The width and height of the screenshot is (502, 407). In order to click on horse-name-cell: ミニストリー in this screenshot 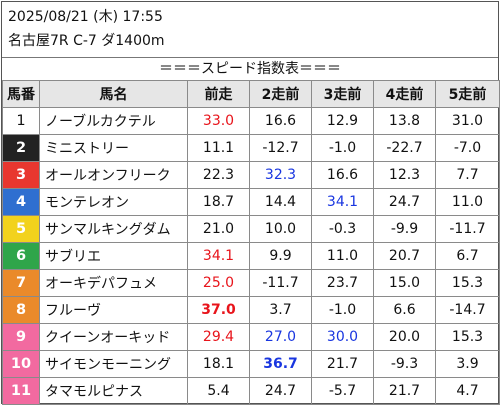, I will do `click(113, 148)`.